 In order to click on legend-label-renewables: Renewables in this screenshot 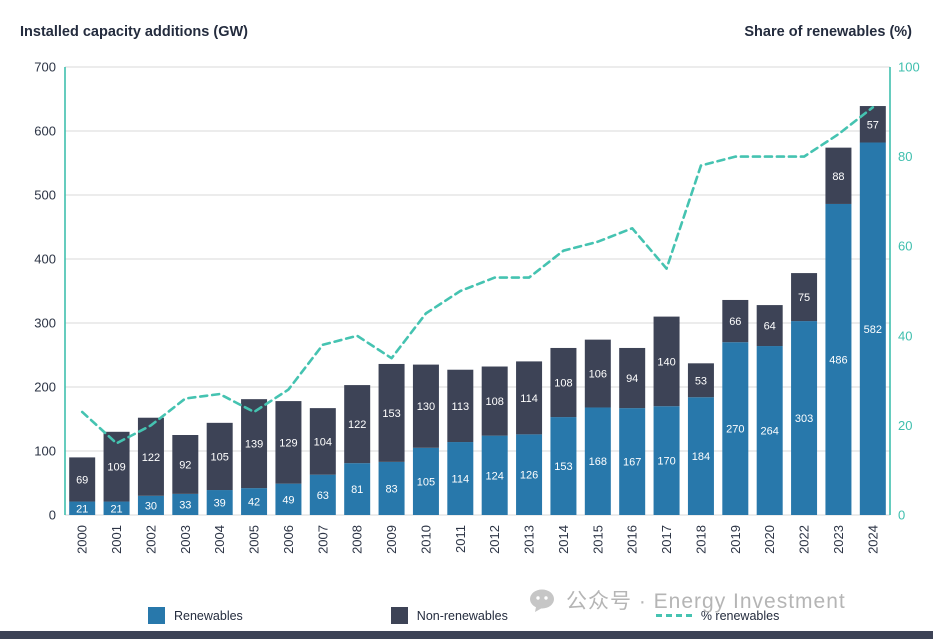, I will do `click(208, 615)`.